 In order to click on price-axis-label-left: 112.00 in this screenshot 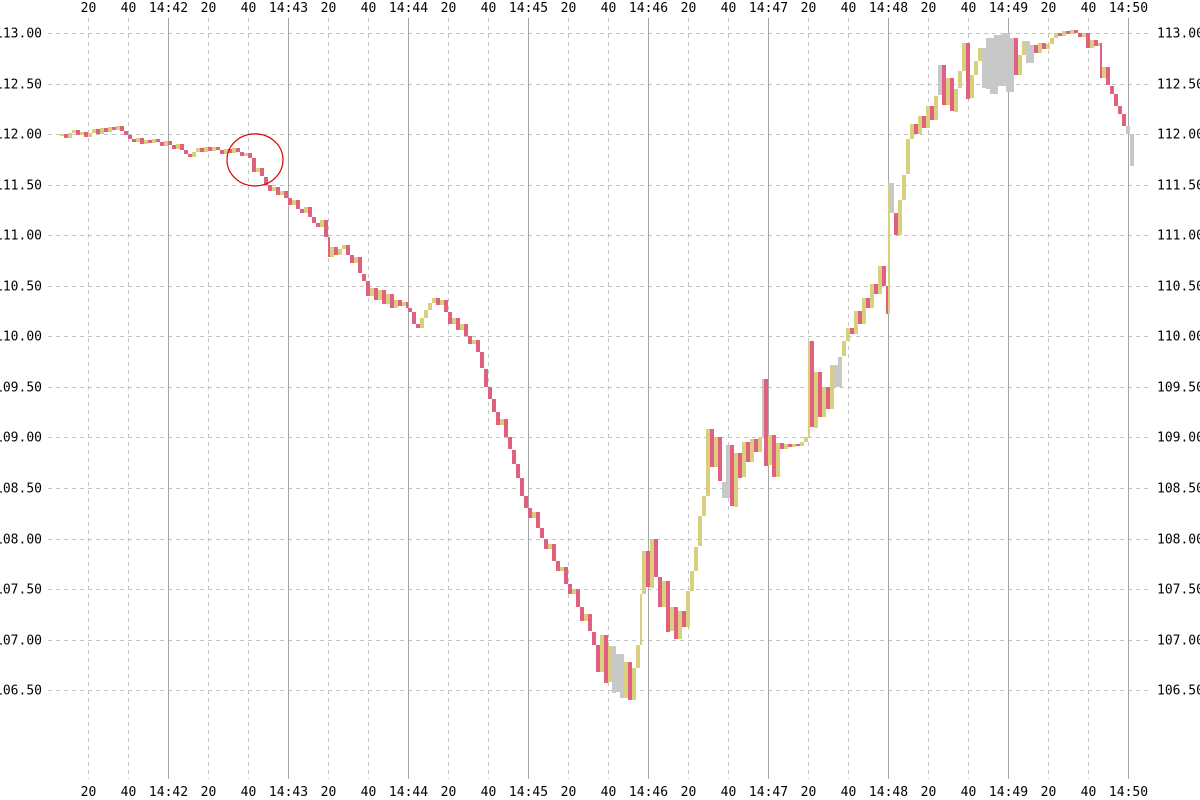, I will do `click(21, 135)`.